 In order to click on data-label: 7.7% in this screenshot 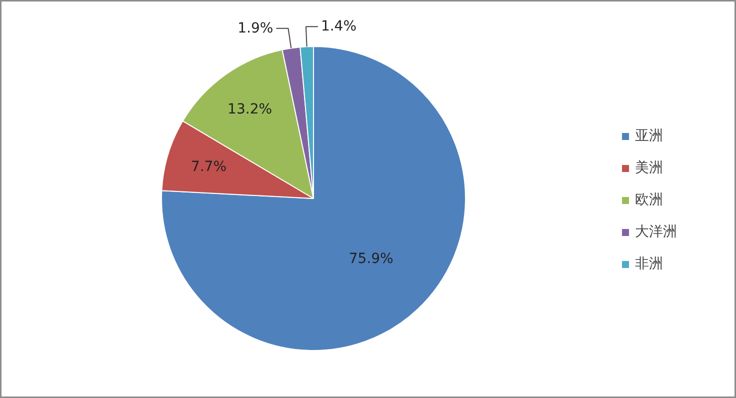, I will do `click(208, 166)`.